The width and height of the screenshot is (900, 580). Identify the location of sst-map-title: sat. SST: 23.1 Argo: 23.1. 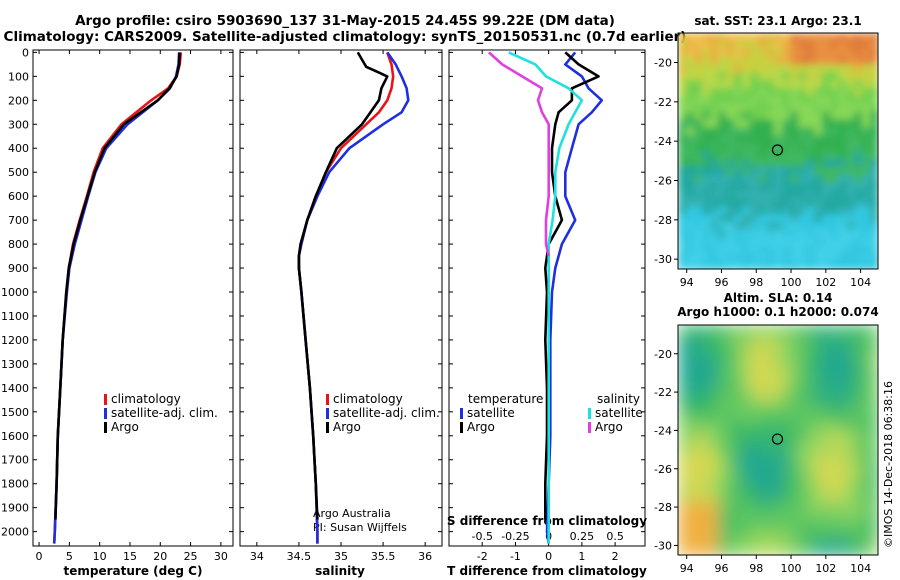
(777, 21).